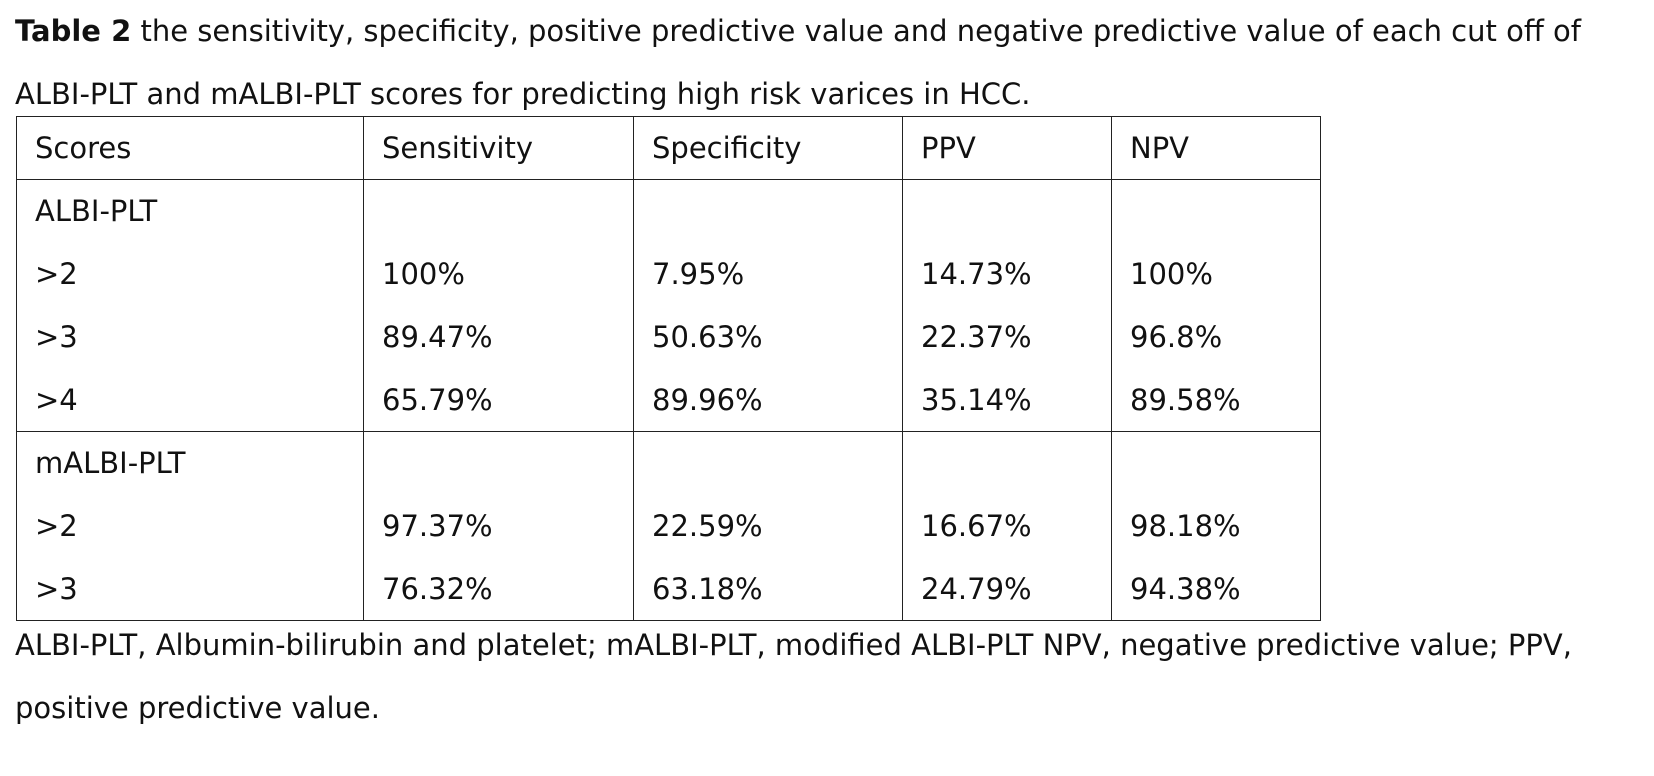 The width and height of the screenshot is (1654, 776). I want to click on group-row-malbi-plt: mALBI-PLT, so click(668, 462).